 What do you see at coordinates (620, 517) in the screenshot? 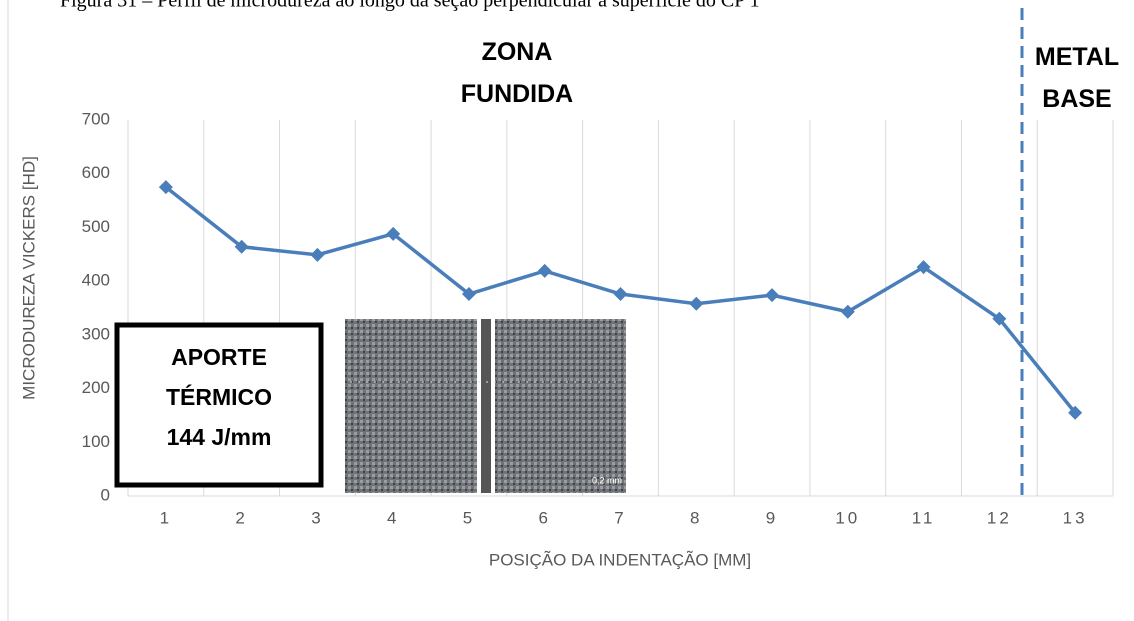
I see `x-tick-label: 7` at bounding box center [620, 517].